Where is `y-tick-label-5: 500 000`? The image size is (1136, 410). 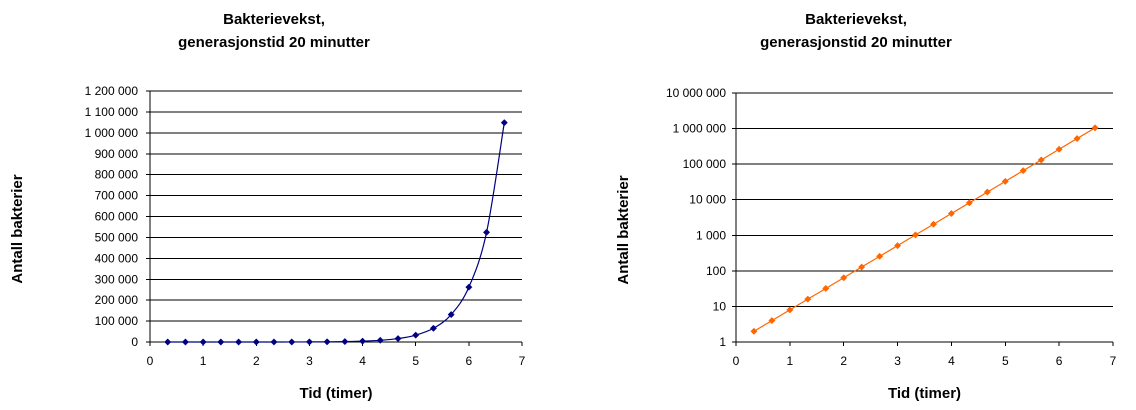
y-tick-label-5: 500 000 is located at coordinates (117, 237).